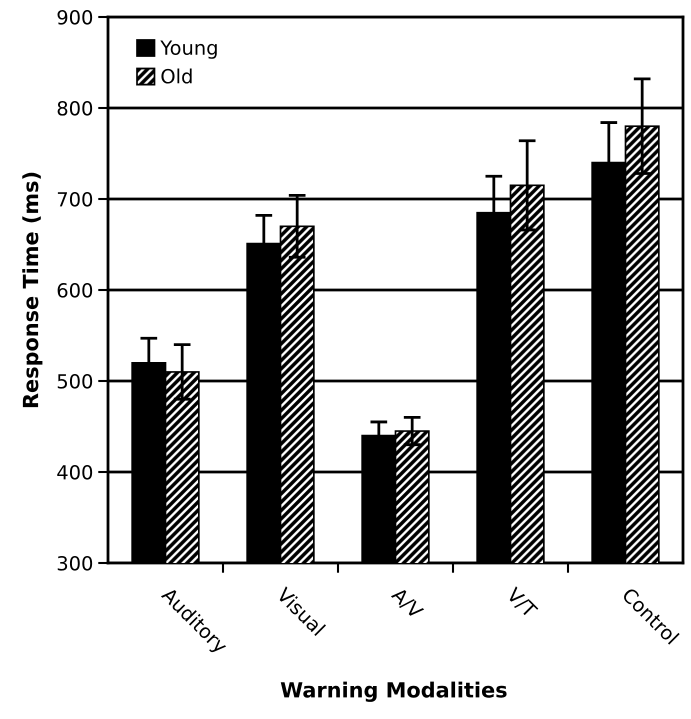 The width and height of the screenshot is (691, 719). I want to click on y-axis-title: Response Time (ms), so click(32, 290).